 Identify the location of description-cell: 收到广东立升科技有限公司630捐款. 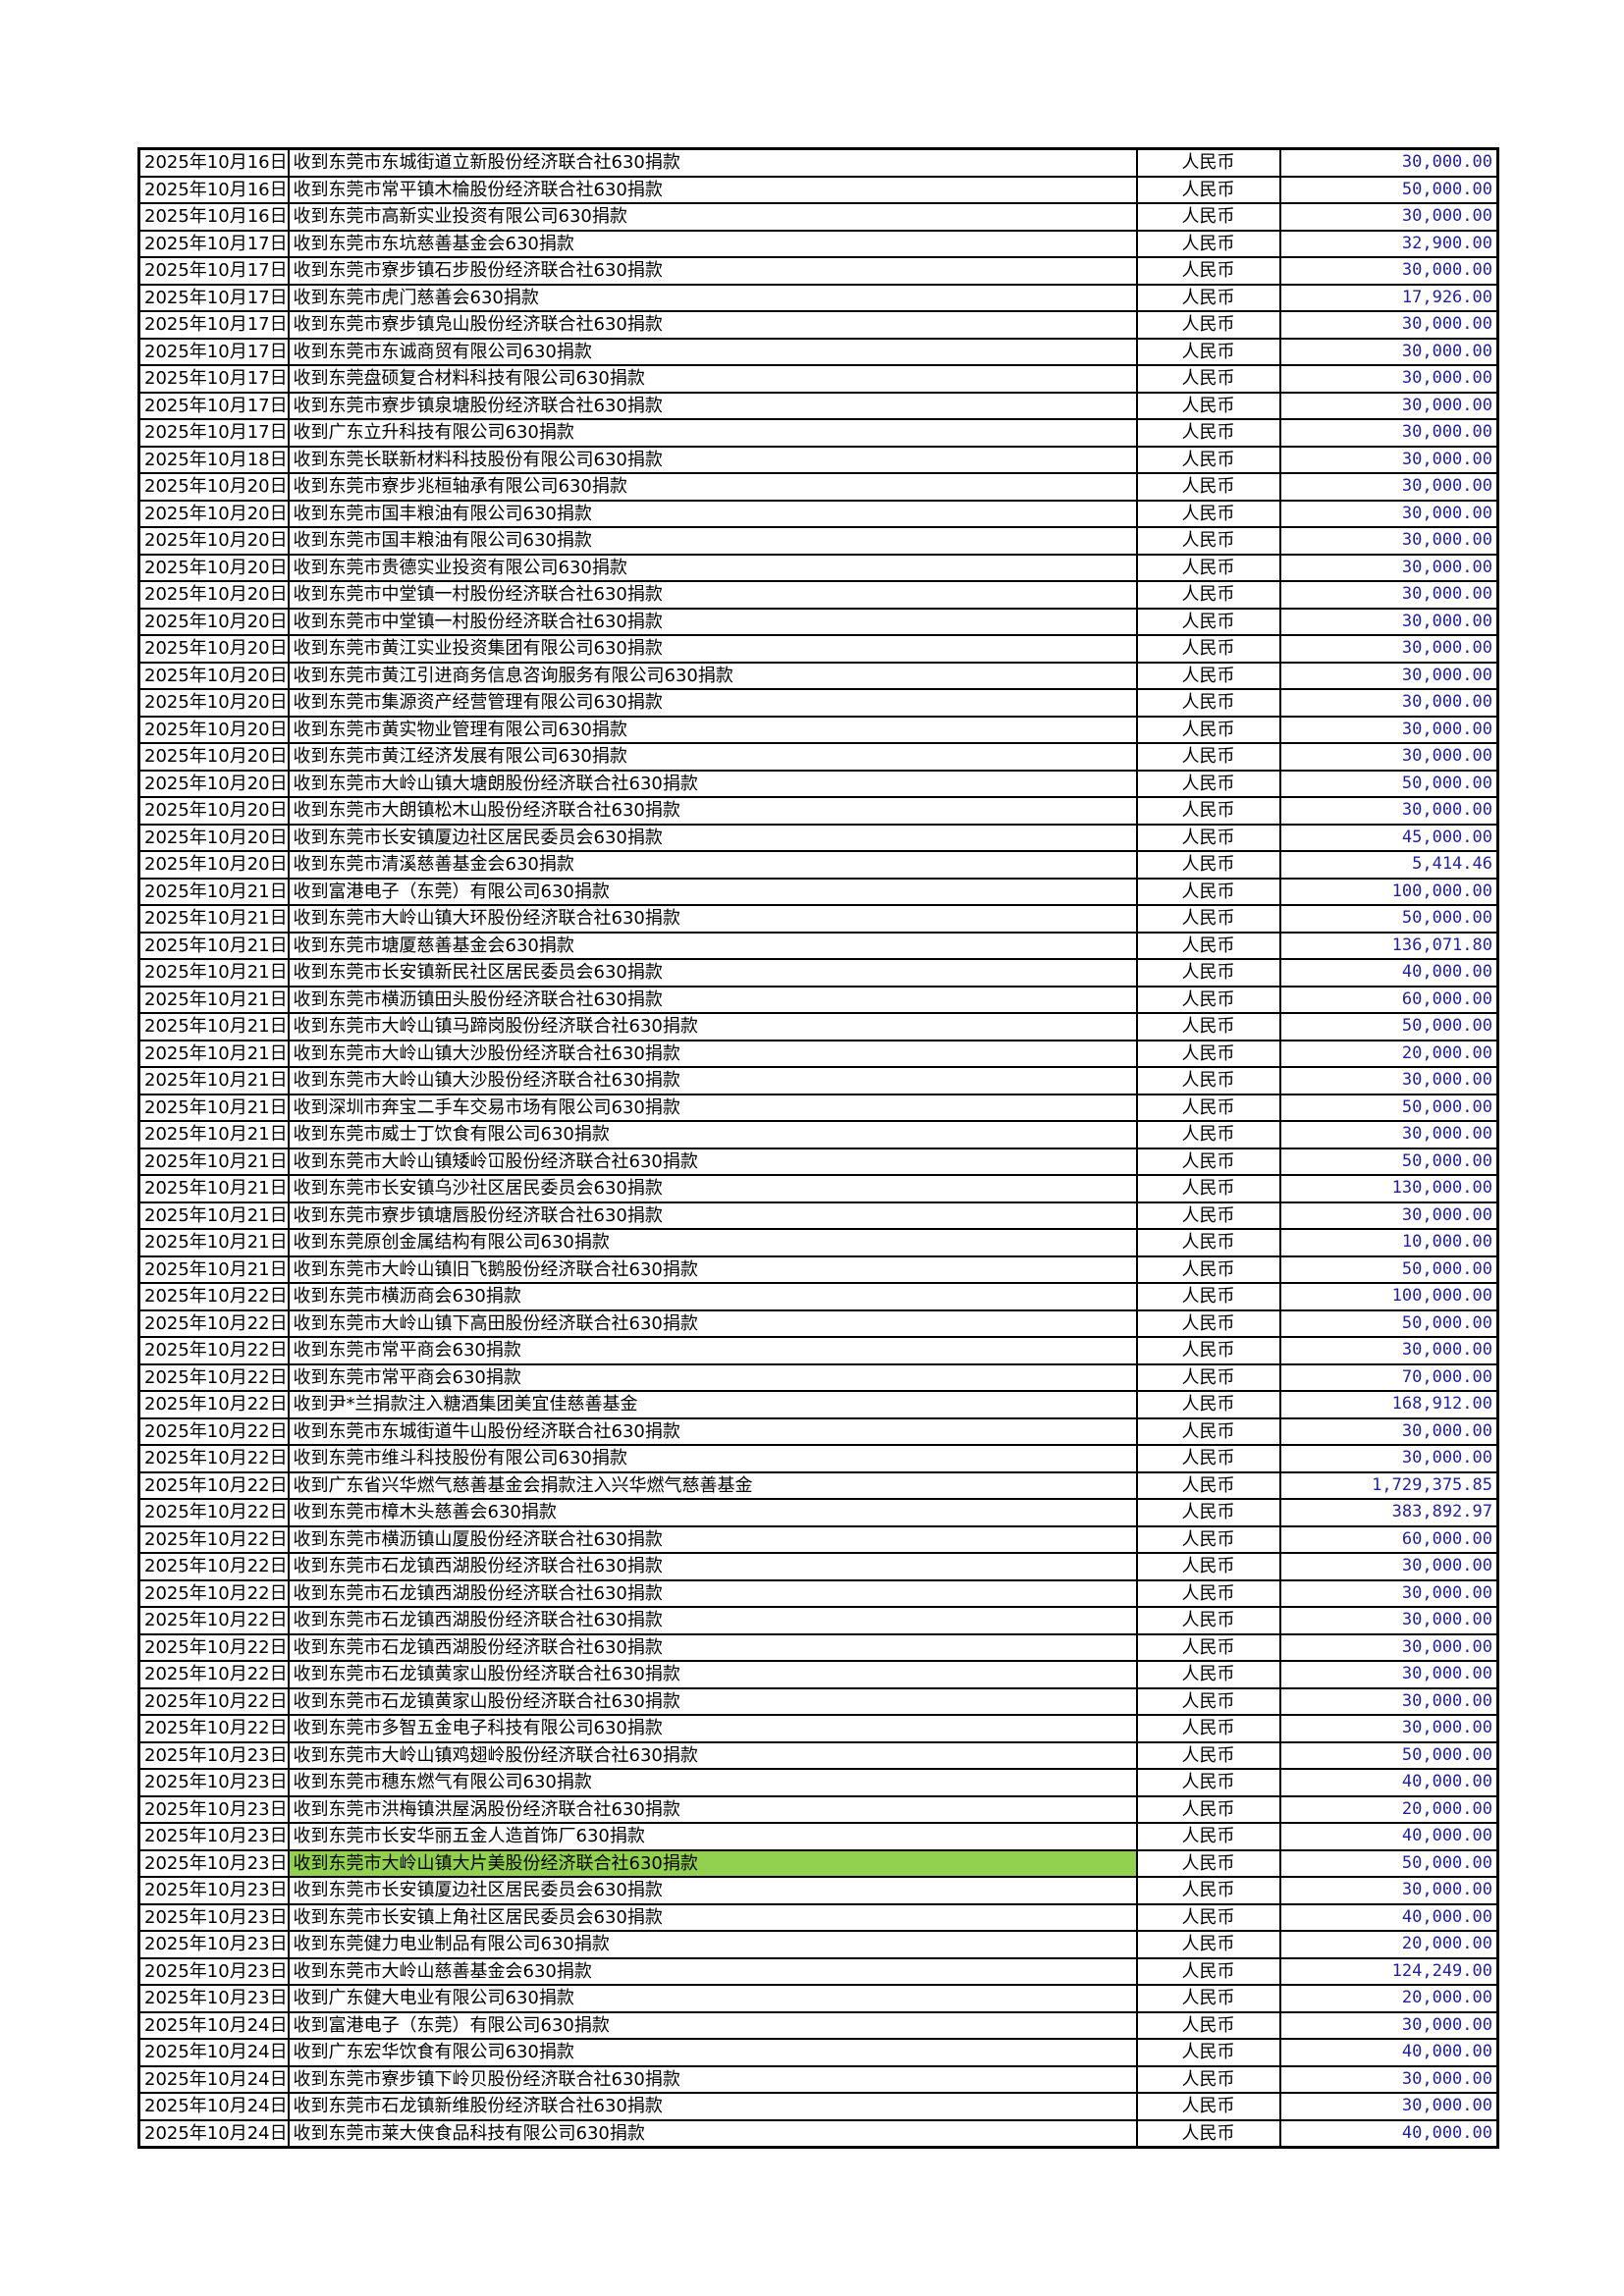
(712, 433).